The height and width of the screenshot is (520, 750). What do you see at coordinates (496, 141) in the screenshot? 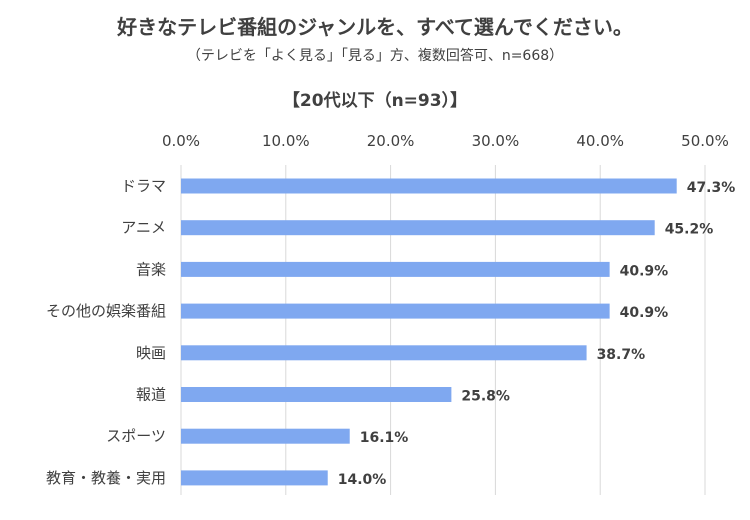
I see `x-tick-label: 30.0%` at bounding box center [496, 141].